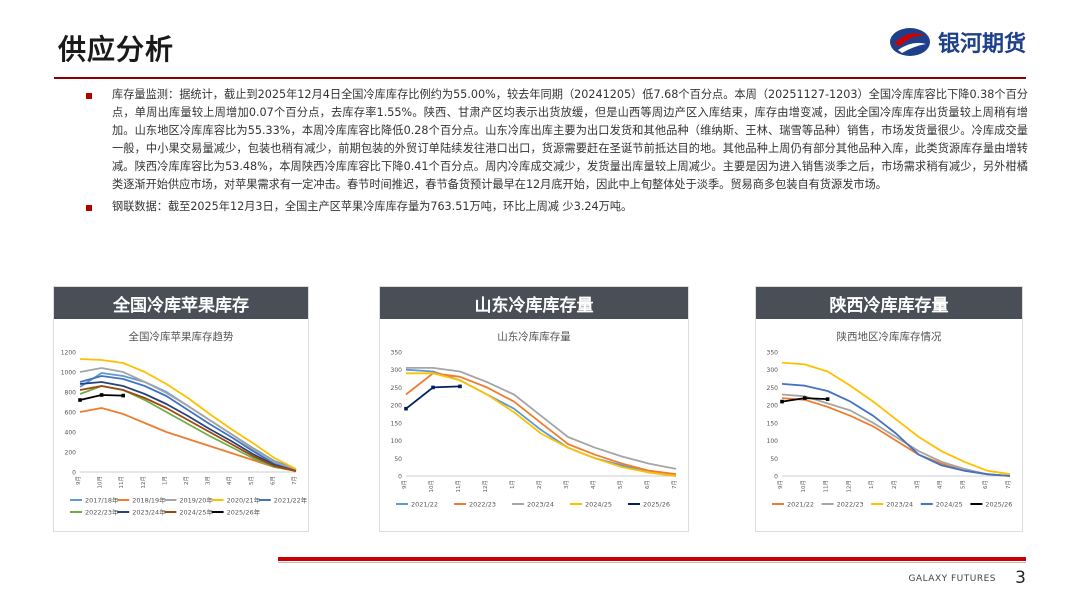  I want to click on legend-item: 2025/26, so click(649, 505).